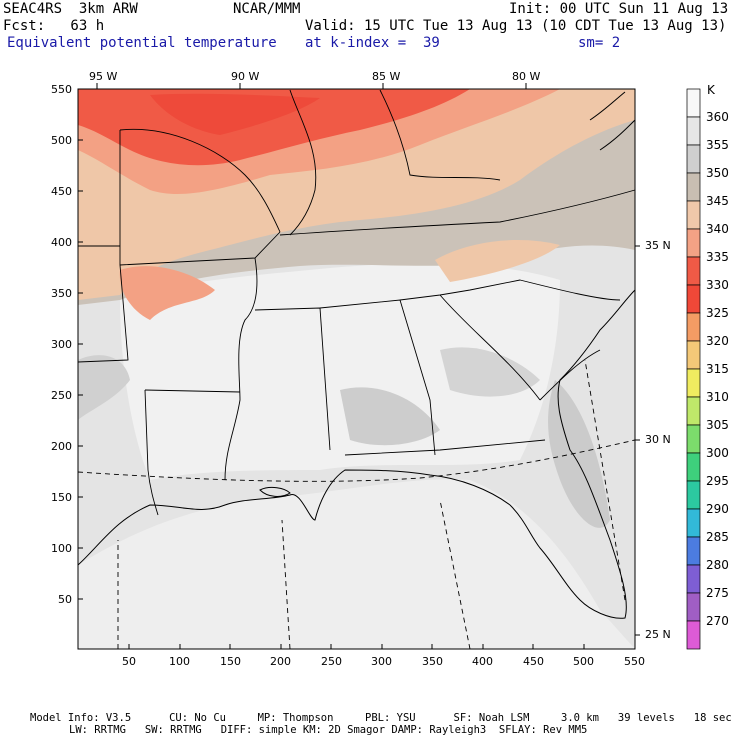  What do you see at coordinates (583, 661) in the screenshot?
I see `x-tick-label: 500` at bounding box center [583, 661].